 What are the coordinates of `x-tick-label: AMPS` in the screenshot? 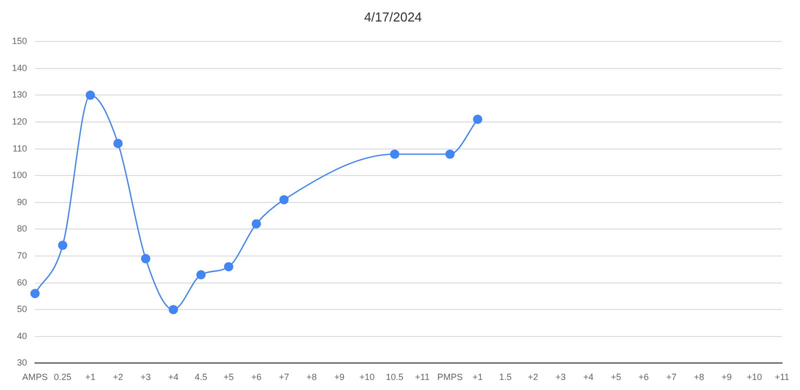 It's located at (35, 377).